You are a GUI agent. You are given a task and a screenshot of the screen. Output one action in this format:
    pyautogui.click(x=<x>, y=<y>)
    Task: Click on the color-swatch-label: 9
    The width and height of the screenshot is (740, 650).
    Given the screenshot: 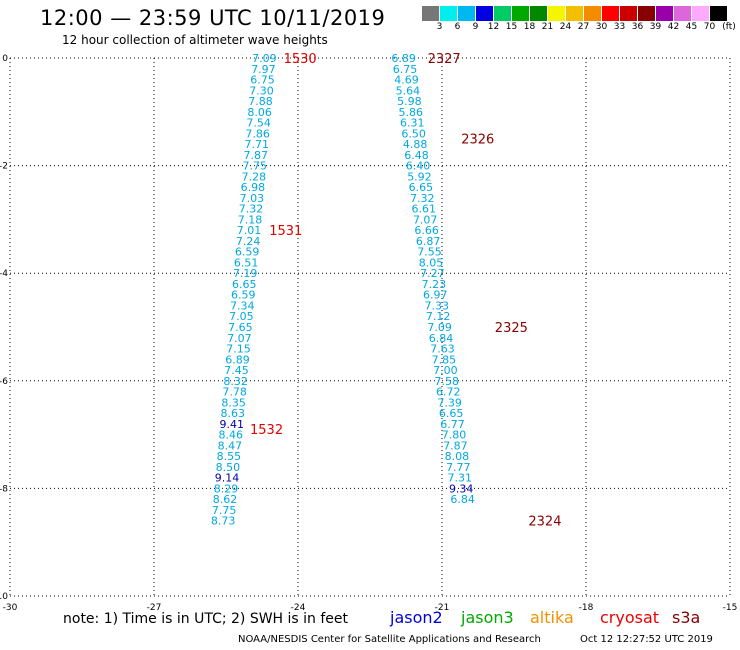 What is the action you would take?
    pyautogui.click(x=475, y=27)
    